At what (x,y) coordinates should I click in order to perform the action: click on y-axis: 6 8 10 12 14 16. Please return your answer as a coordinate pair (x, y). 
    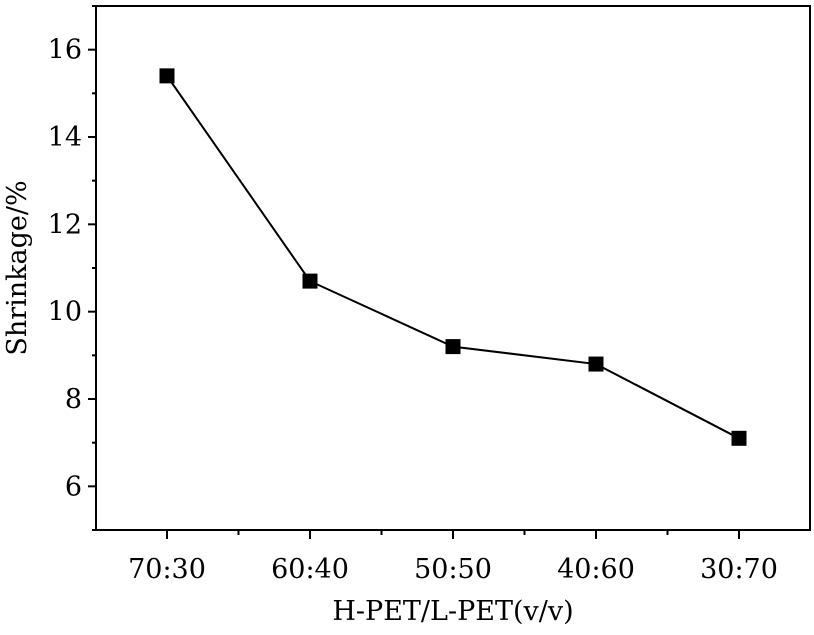
    Looking at the image, I should click on (72, 268).